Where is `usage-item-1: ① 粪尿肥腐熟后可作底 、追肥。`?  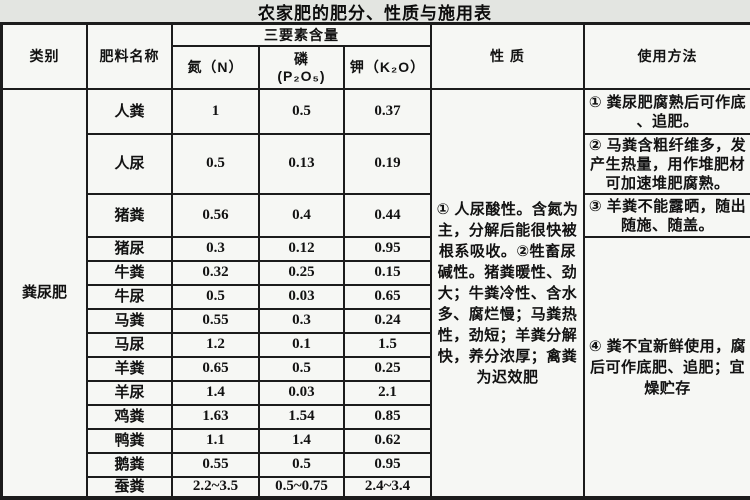
usage-item-1: ① 粪尿肥腐熟后可作底 、追肥。 is located at coordinates (667, 111).